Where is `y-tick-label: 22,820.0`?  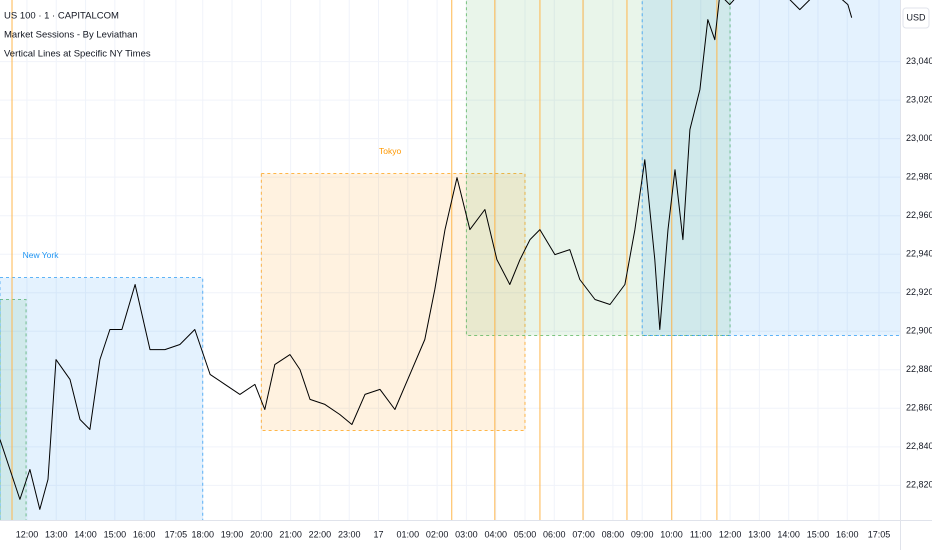 y-tick-label: 22,820.0 is located at coordinates (919, 485).